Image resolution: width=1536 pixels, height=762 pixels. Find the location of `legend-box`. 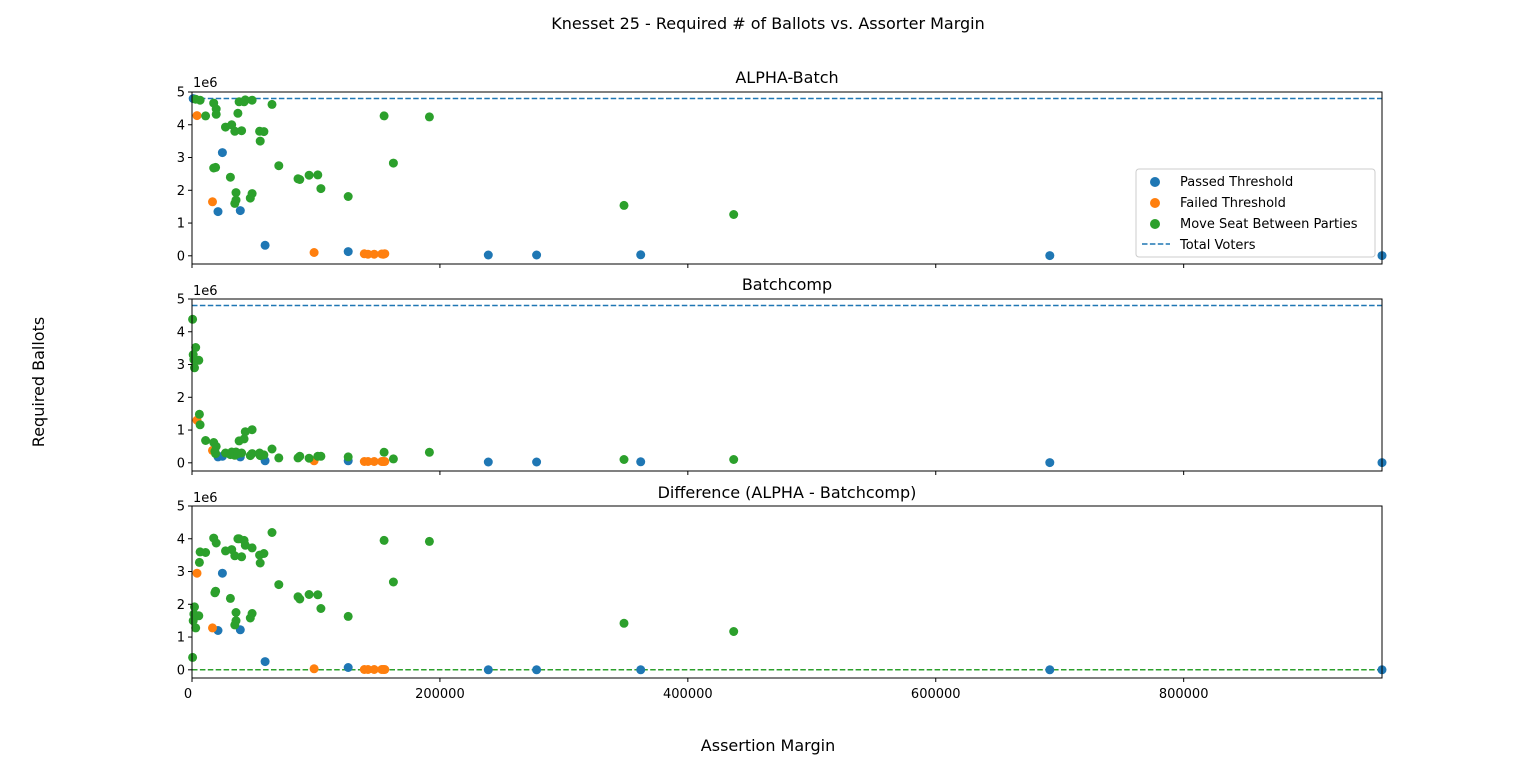

legend-box is located at coordinates (1255, 213).